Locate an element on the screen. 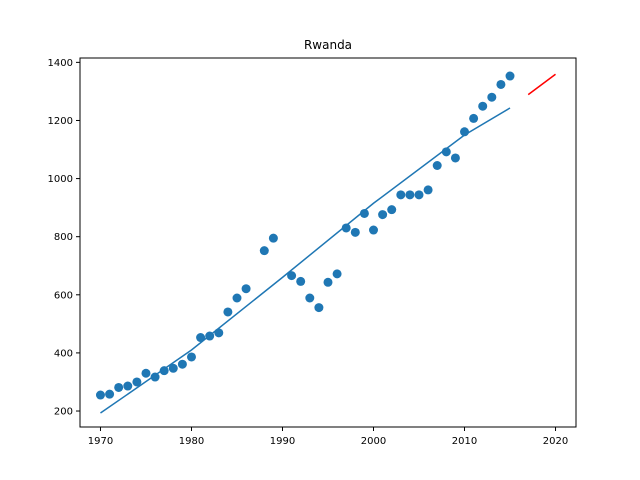 The image size is (640, 480). x-axis: 1970 1980 1990 2000 2010 2020 is located at coordinates (328, 437).